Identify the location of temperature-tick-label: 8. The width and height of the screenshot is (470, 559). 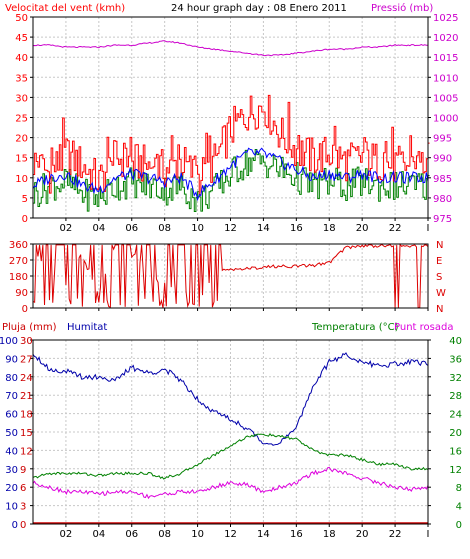
(459, 488).